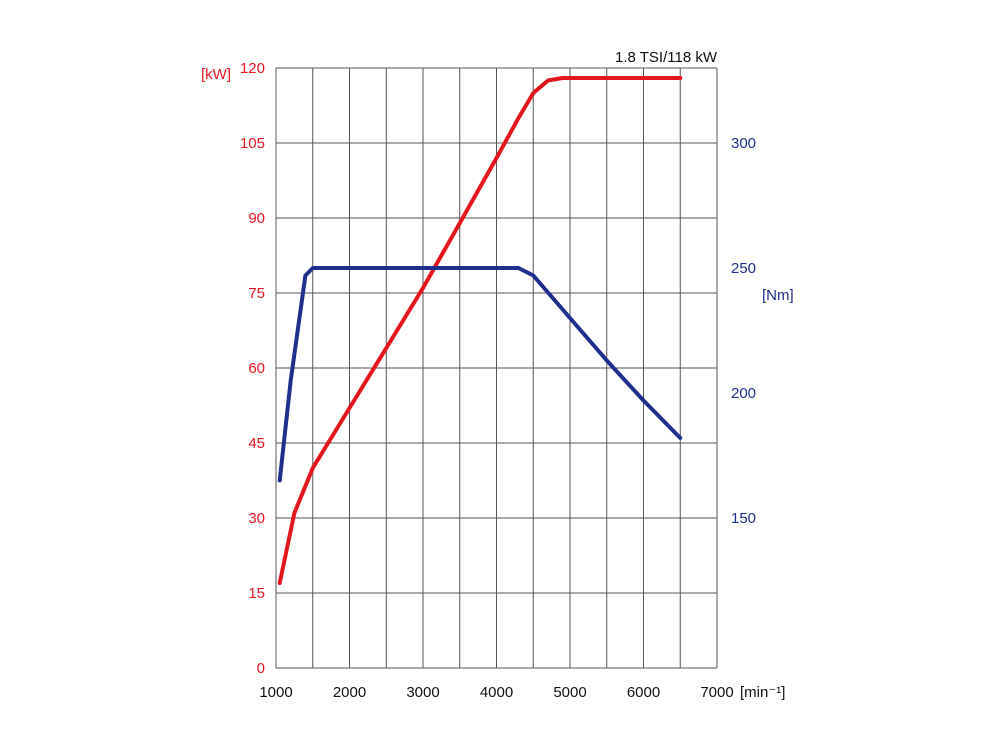  Describe the element at coordinates (256, 518) in the screenshot. I see `y-left-tick-label: 30` at that location.